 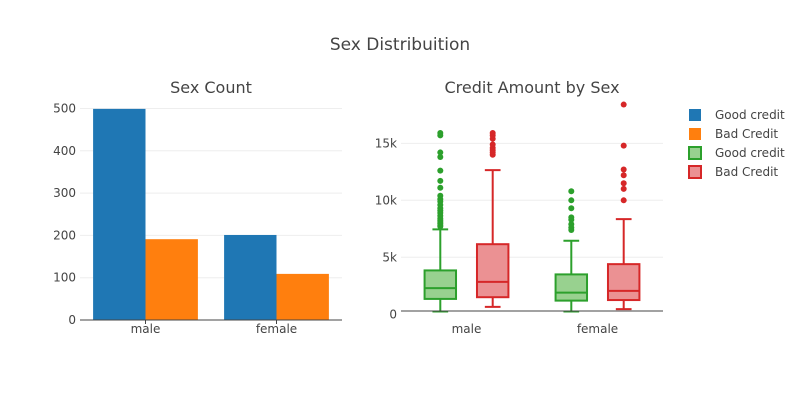 What do you see at coordinates (393, 314) in the screenshot?
I see `box-y-tick-label: 0` at bounding box center [393, 314].